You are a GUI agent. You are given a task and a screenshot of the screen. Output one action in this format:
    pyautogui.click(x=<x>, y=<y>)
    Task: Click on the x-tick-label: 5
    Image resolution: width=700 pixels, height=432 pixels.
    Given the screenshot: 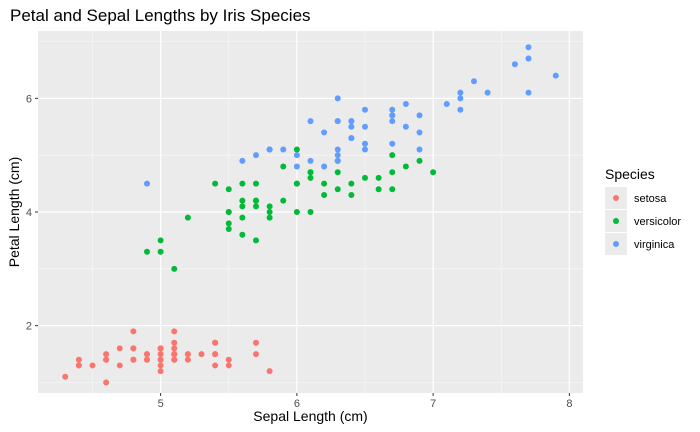 What is the action you would take?
    pyautogui.click(x=161, y=404)
    